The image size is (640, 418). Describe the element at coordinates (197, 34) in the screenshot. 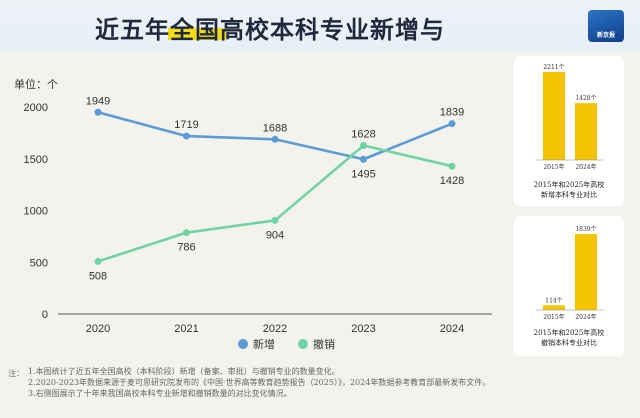

I see `title-highlight` at that location.